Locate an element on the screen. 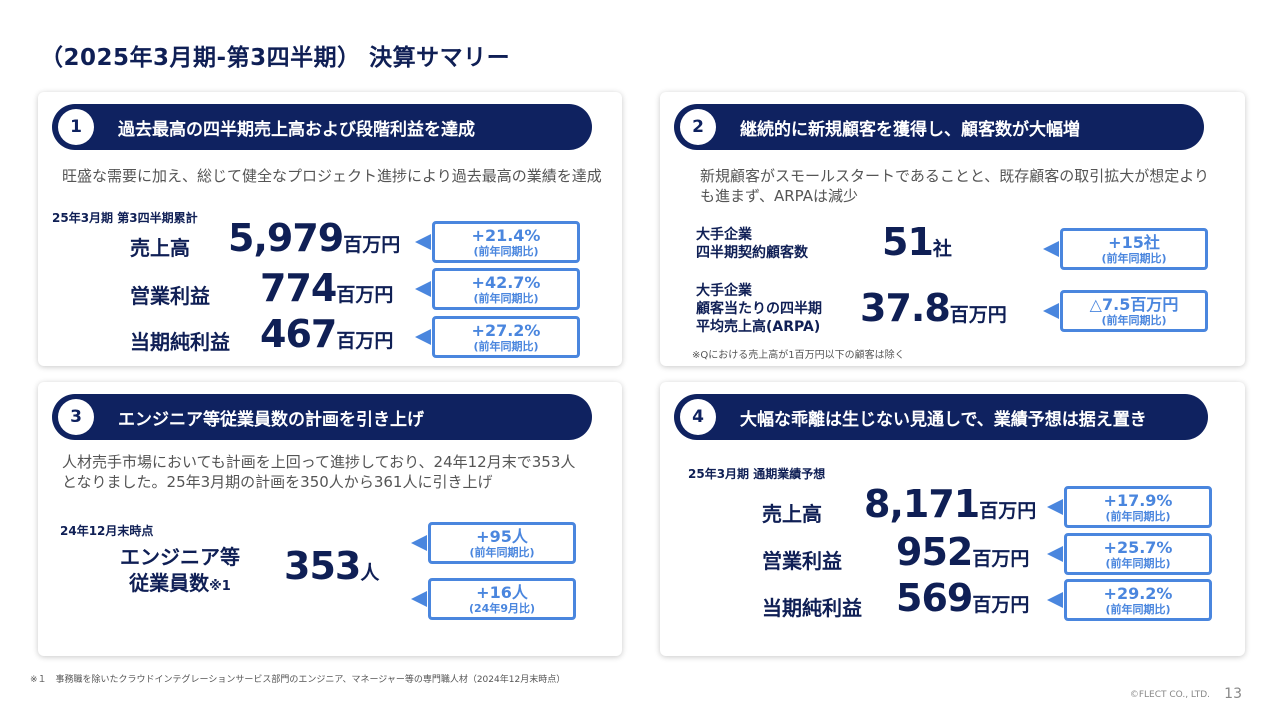 Image resolution: width=1280 pixels, height=720 pixels. section-number: 3 is located at coordinates (76, 417).